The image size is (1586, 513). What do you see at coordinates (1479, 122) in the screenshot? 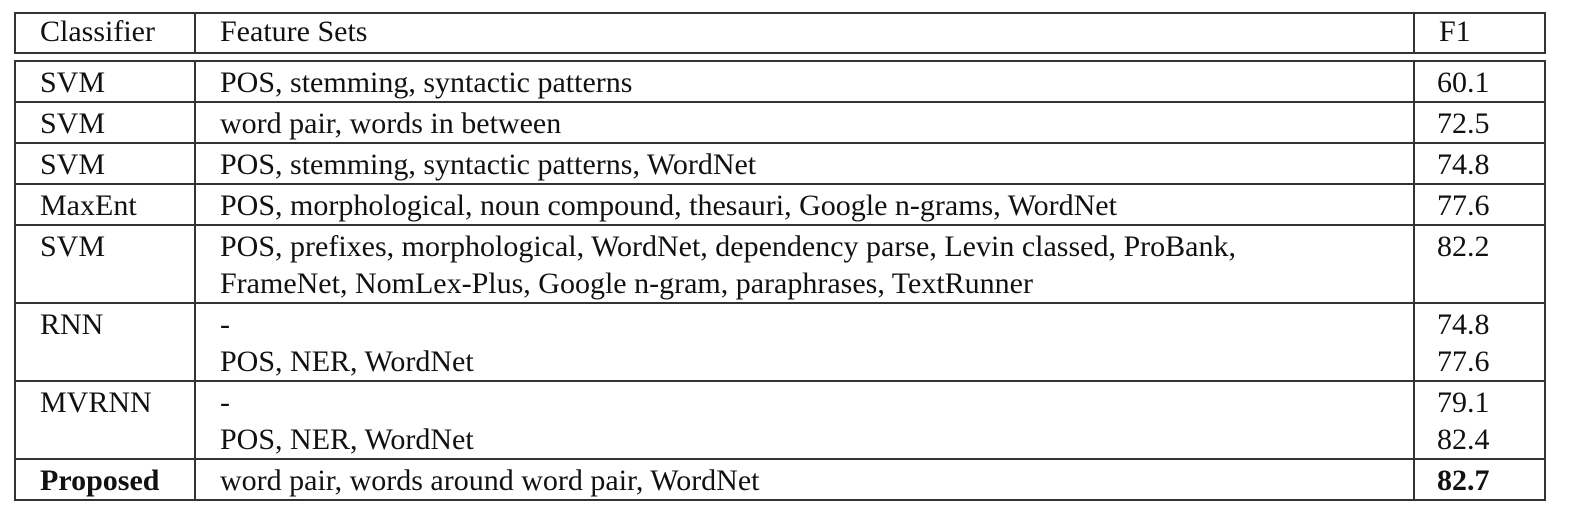
I see `f1-cell: 72.5` at bounding box center [1479, 122].